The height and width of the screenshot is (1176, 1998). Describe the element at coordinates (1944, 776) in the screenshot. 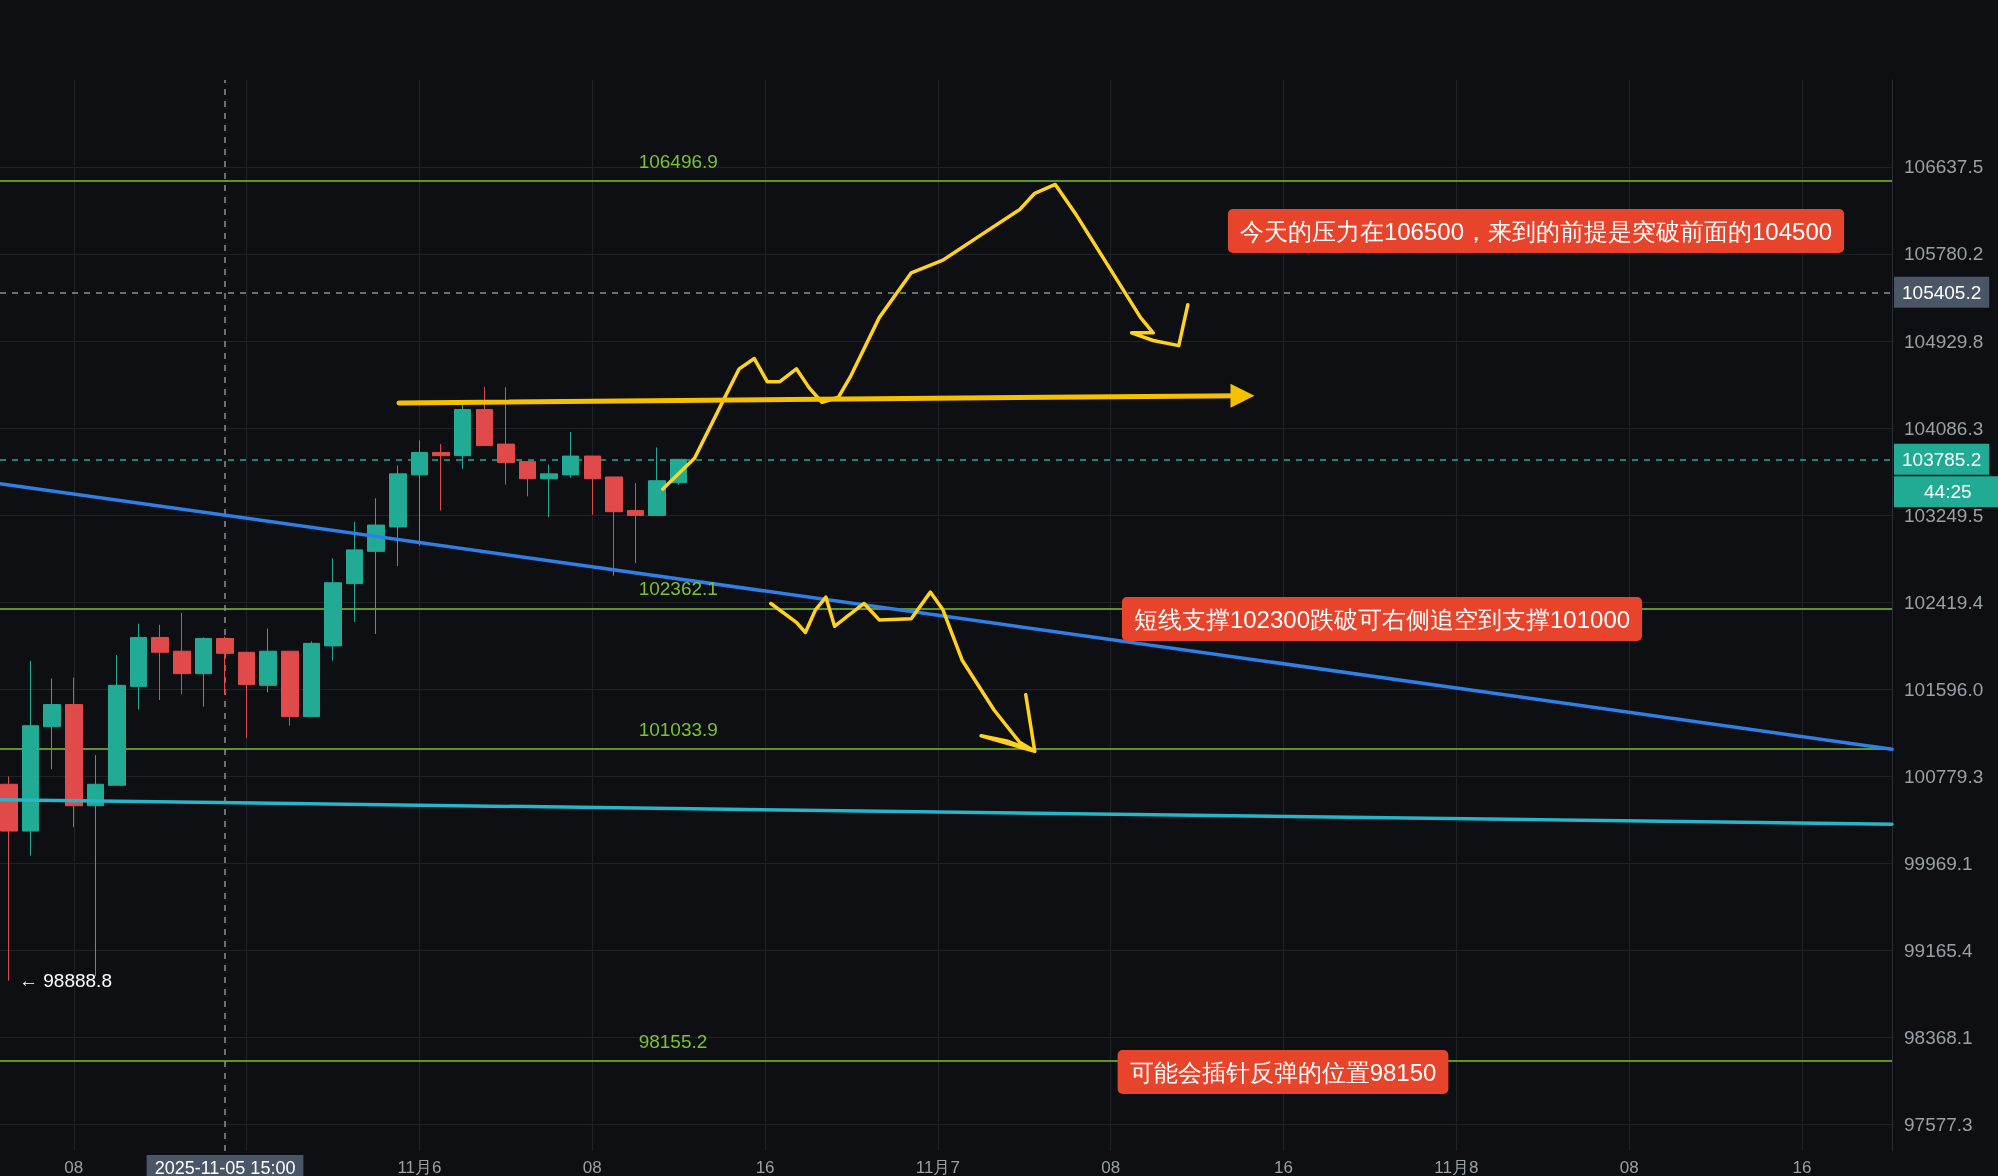

I see `y-tick-label: 100779.3` at that location.